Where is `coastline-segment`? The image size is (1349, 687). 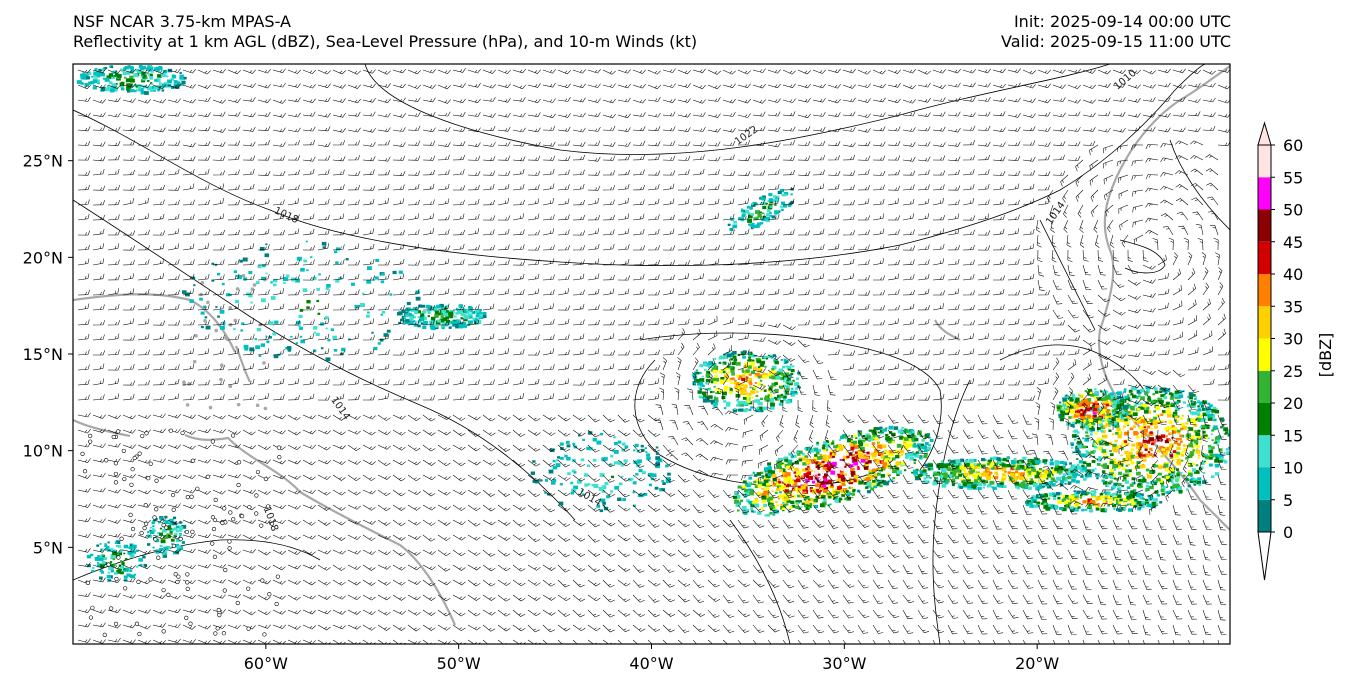 coastline-segment is located at coordinates (1163, 298).